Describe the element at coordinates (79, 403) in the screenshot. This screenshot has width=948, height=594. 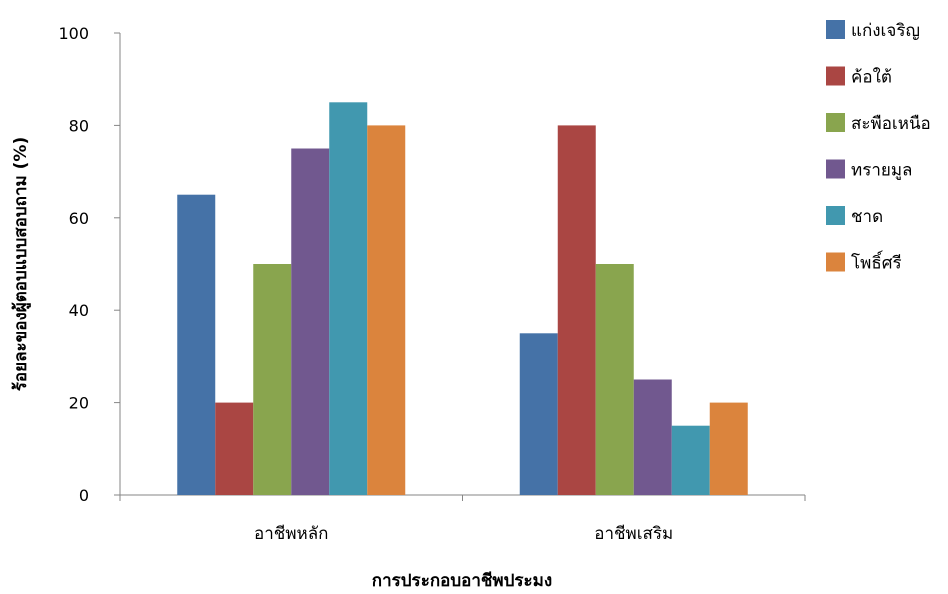
I see `y-tick-label: 20` at that location.